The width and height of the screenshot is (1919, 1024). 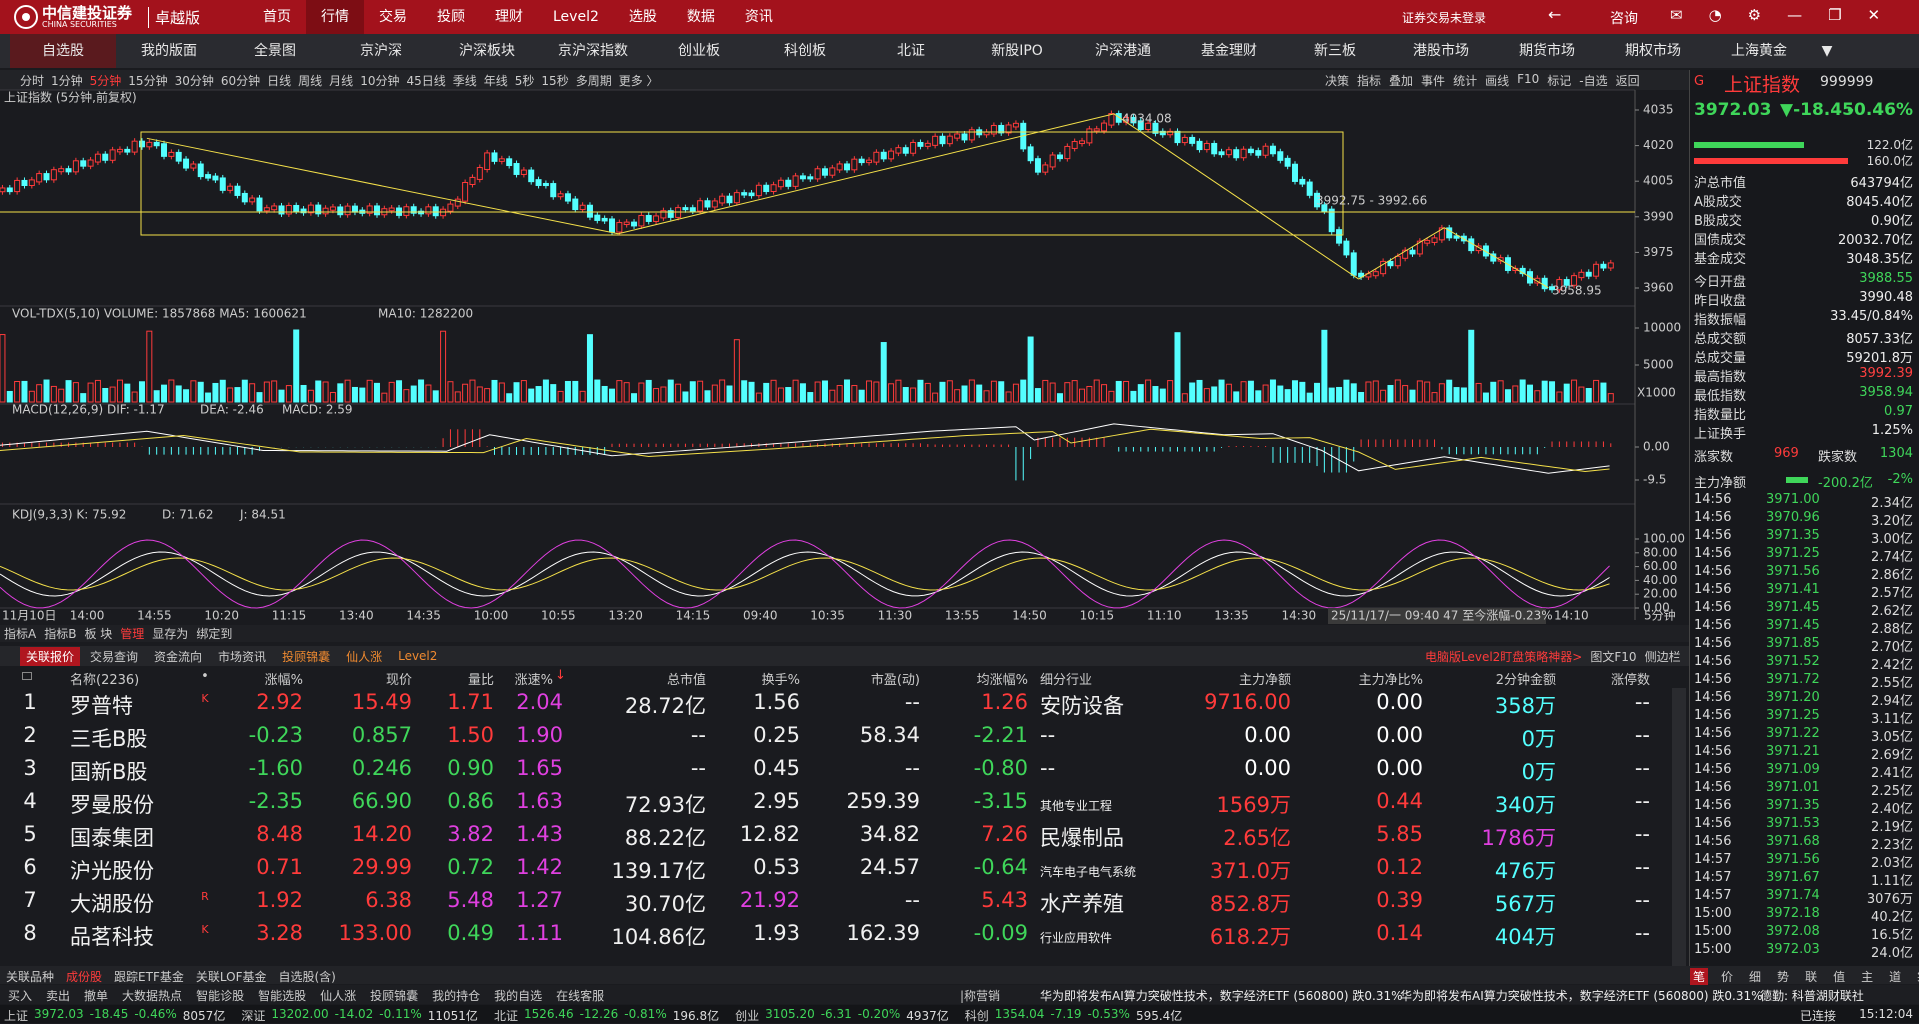 What do you see at coordinates (1627, 81) in the screenshot?
I see `chart-tool: 返回` at bounding box center [1627, 81].